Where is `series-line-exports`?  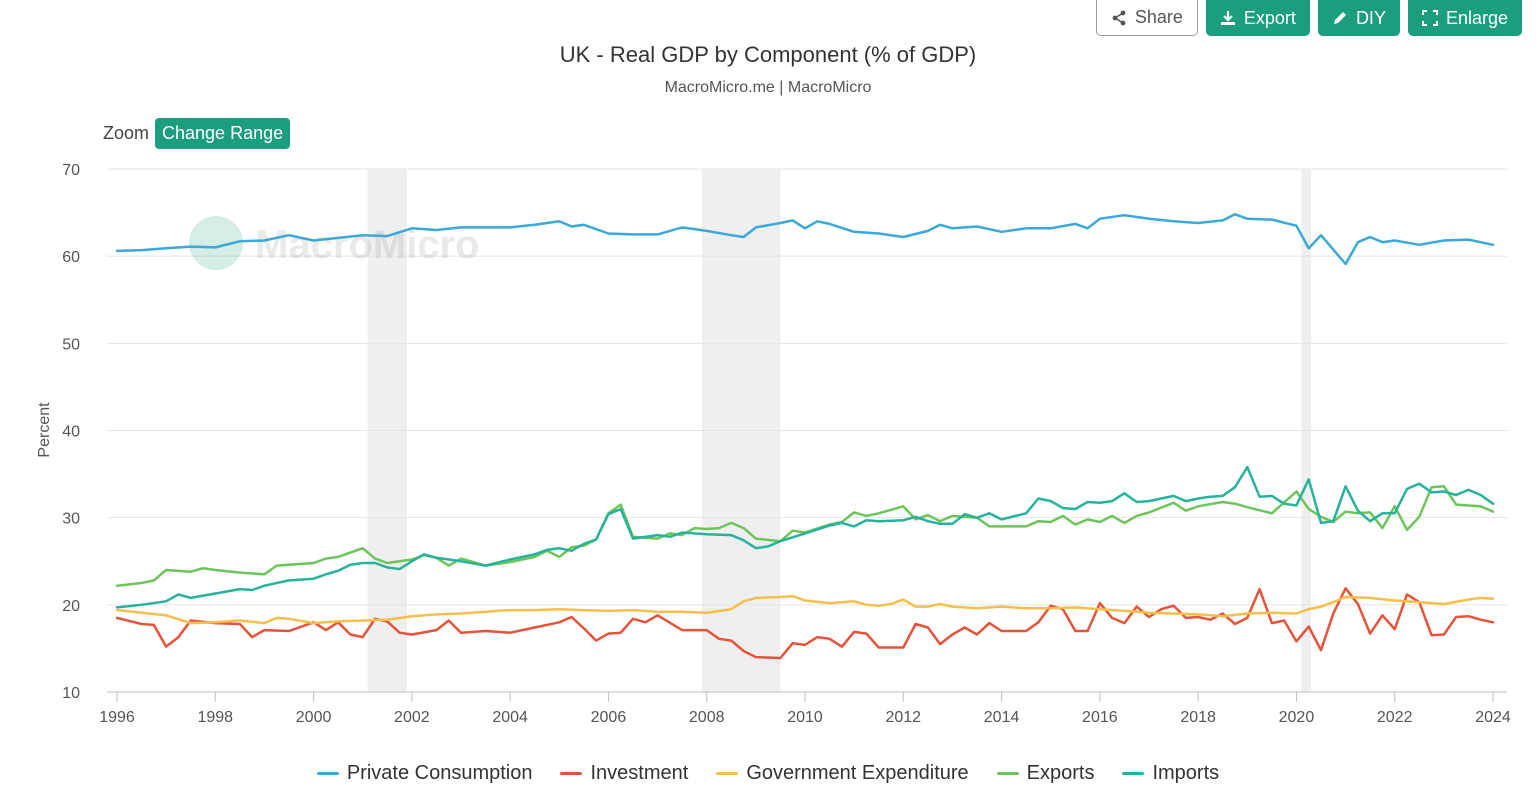 series-line-exports is located at coordinates (805, 536).